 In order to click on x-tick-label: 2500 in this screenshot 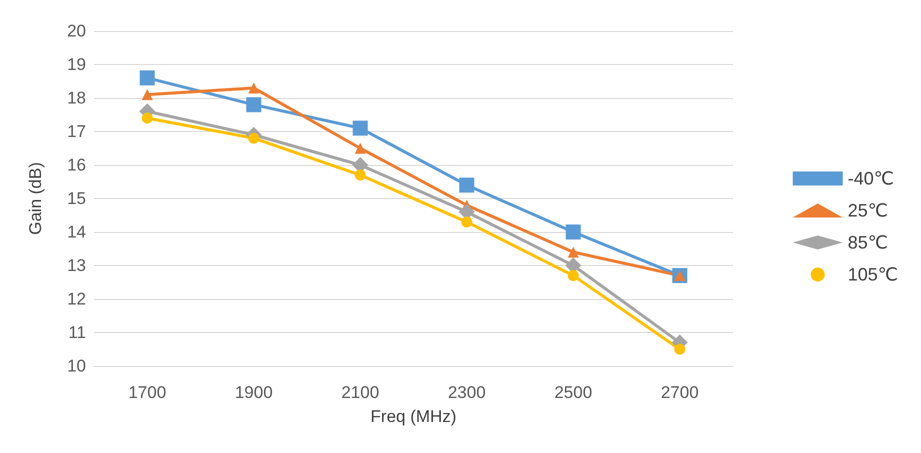, I will do `click(573, 392)`.